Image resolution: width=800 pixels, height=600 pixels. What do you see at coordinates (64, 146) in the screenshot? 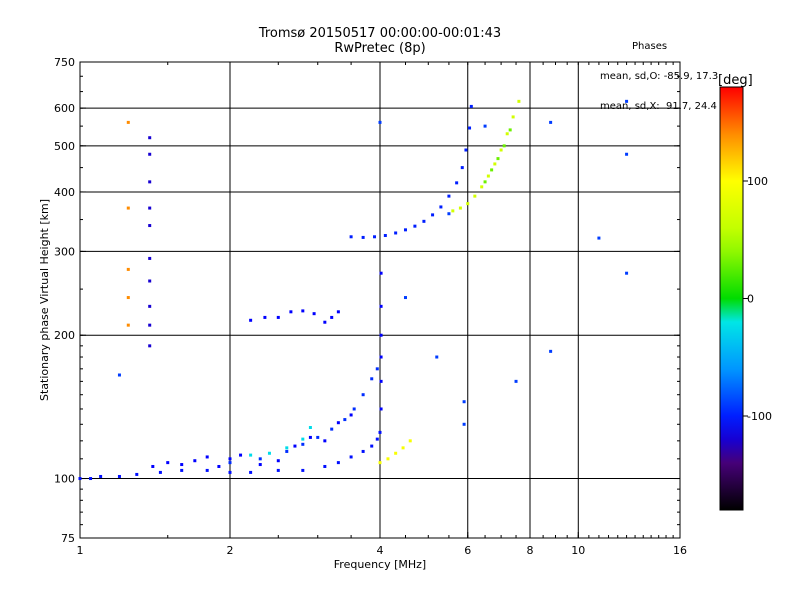
I see `y-tick-label: 500` at bounding box center [64, 146].